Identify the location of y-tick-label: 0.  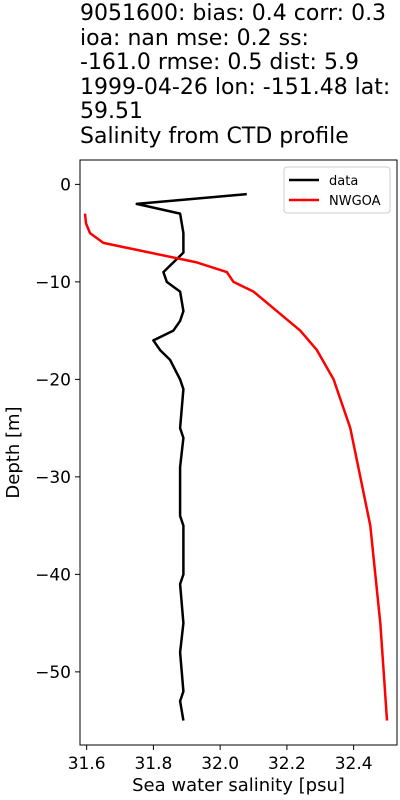
(65, 185).